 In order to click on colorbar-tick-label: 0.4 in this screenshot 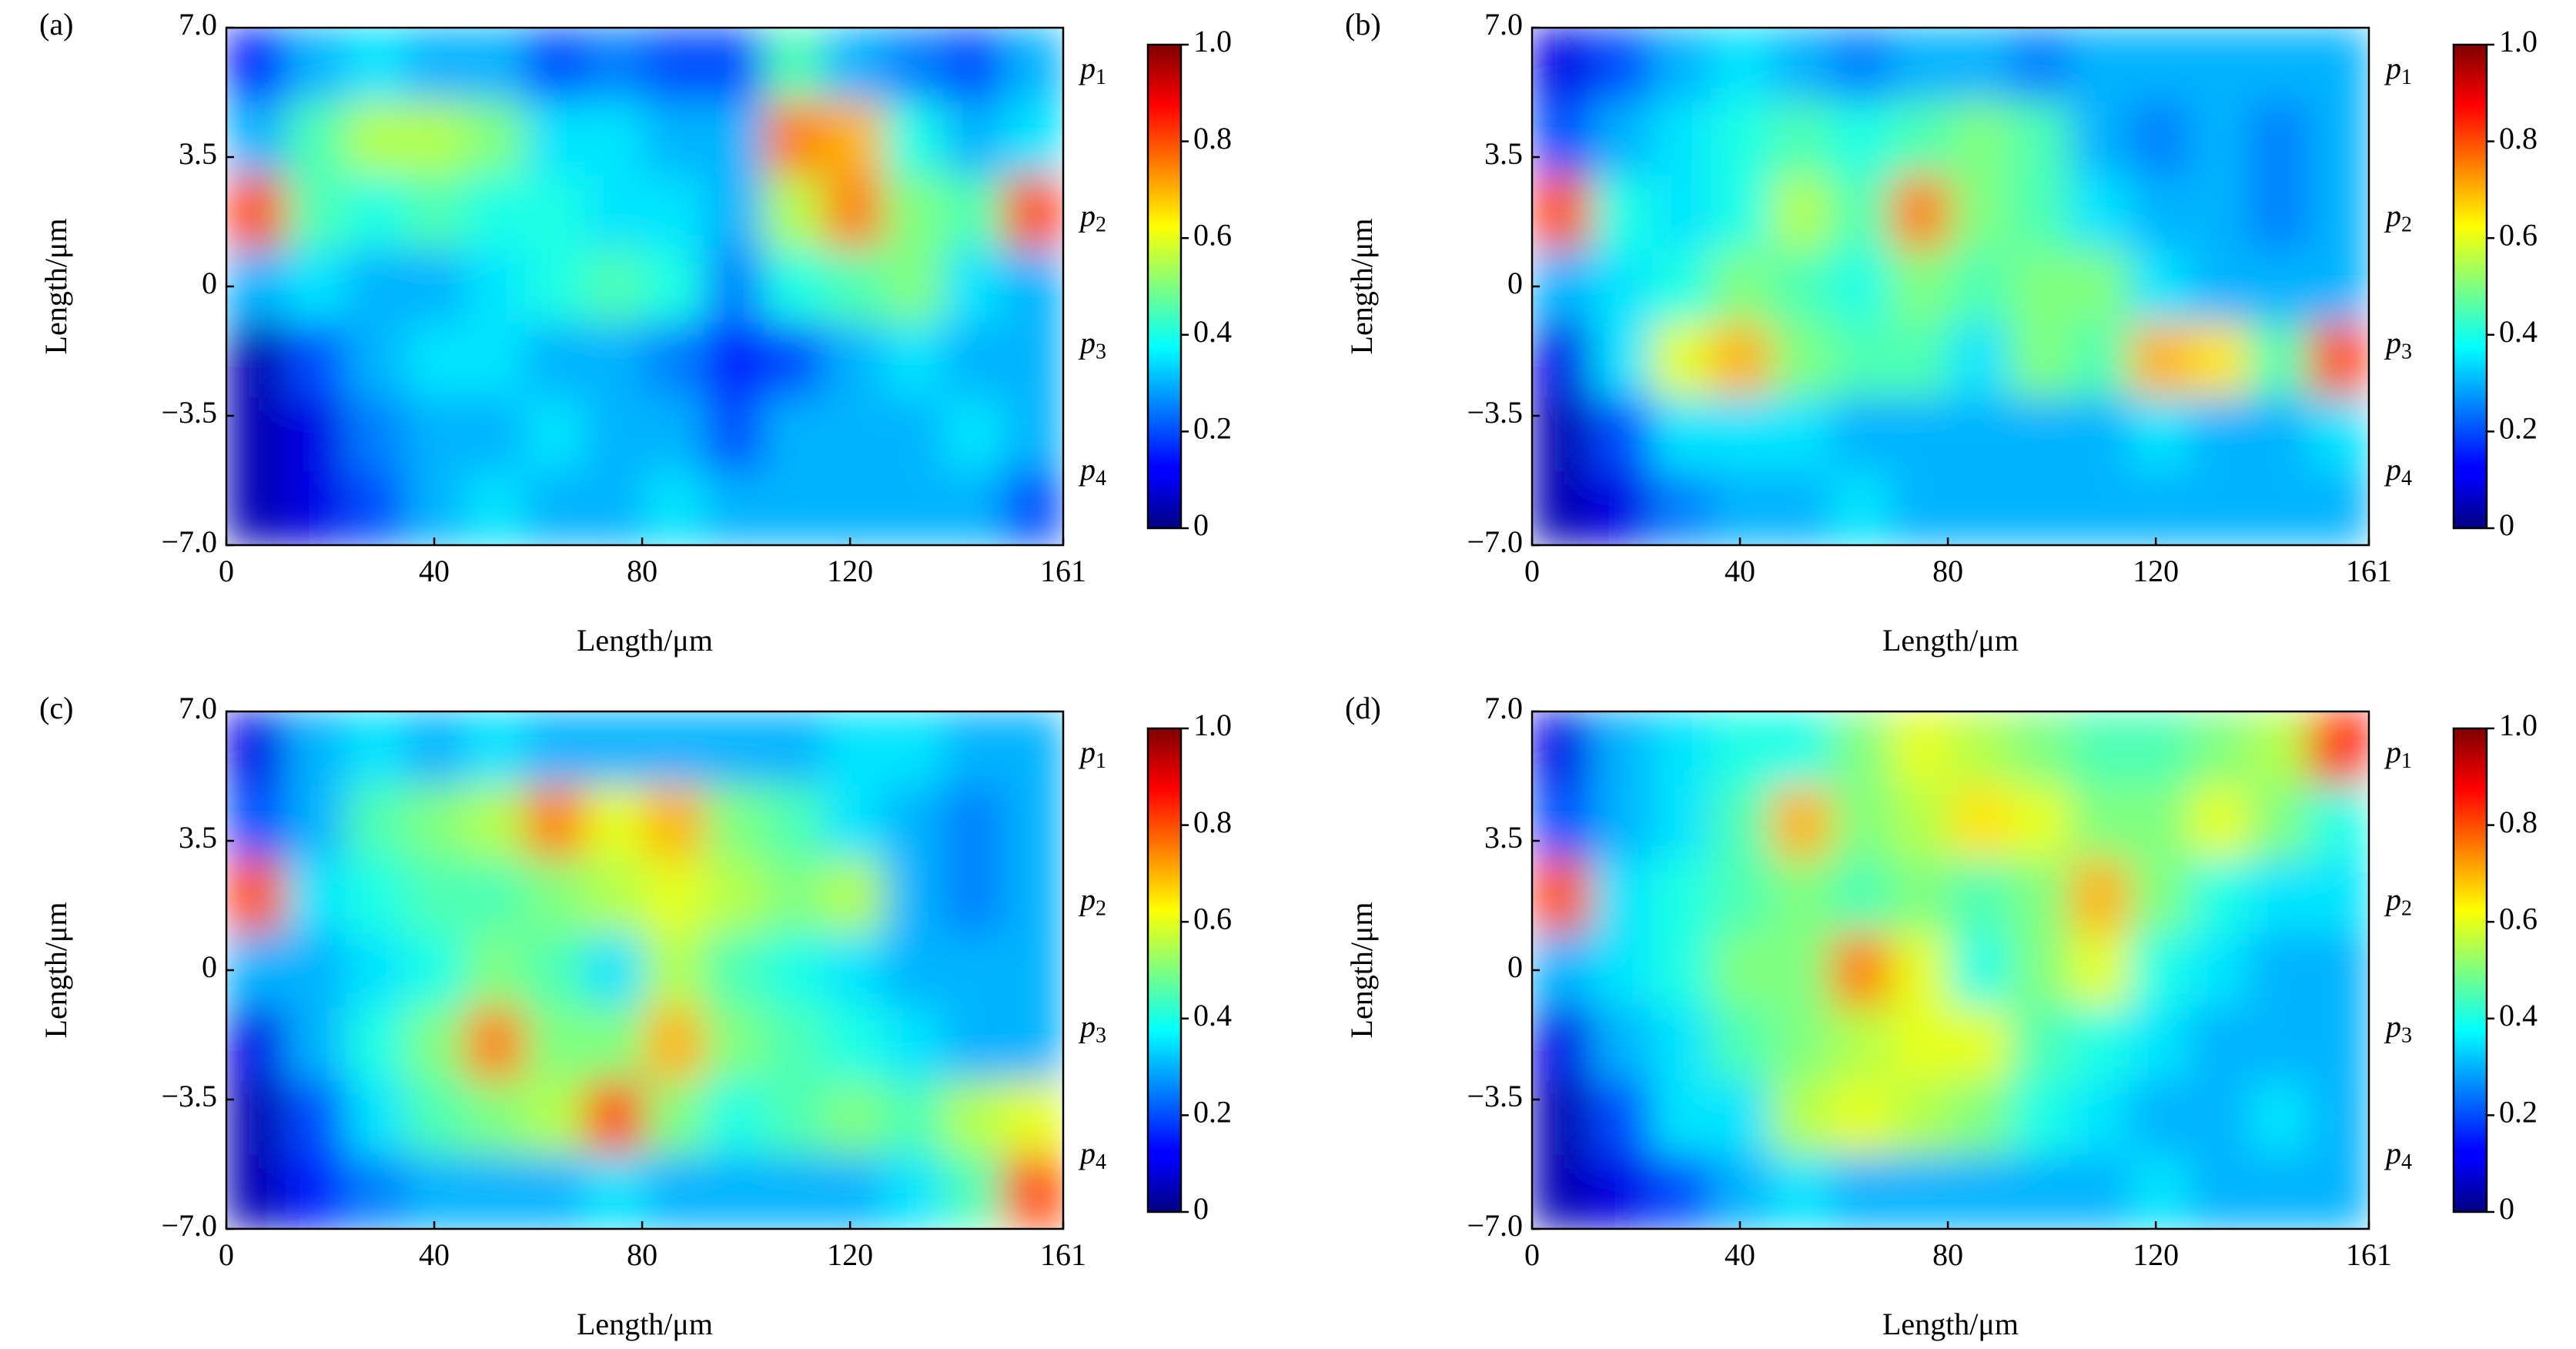, I will do `click(1213, 1015)`.